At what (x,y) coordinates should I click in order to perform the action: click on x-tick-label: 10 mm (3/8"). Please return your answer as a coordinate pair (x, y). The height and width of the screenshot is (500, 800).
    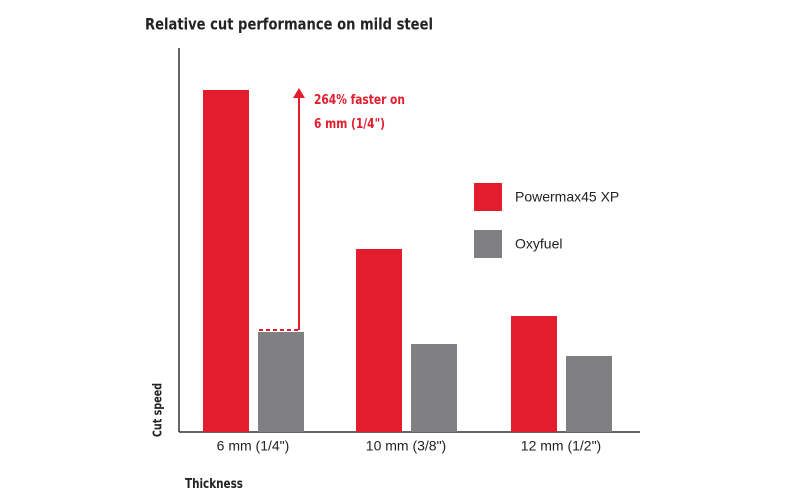
    Looking at the image, I should click on (406, 446).